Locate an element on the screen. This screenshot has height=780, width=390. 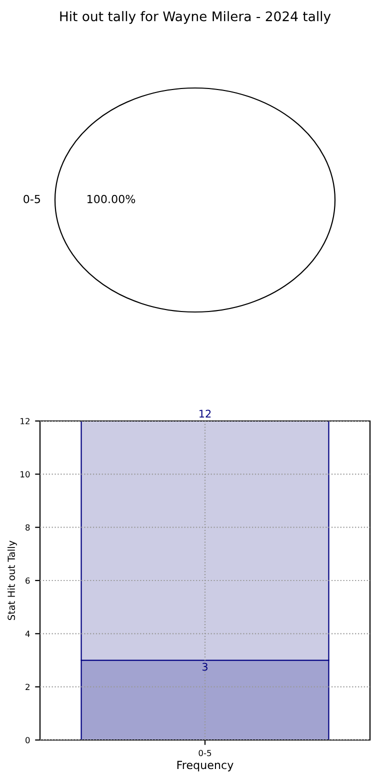
y-tick-label: 4 is located at coordinates (27, 633).